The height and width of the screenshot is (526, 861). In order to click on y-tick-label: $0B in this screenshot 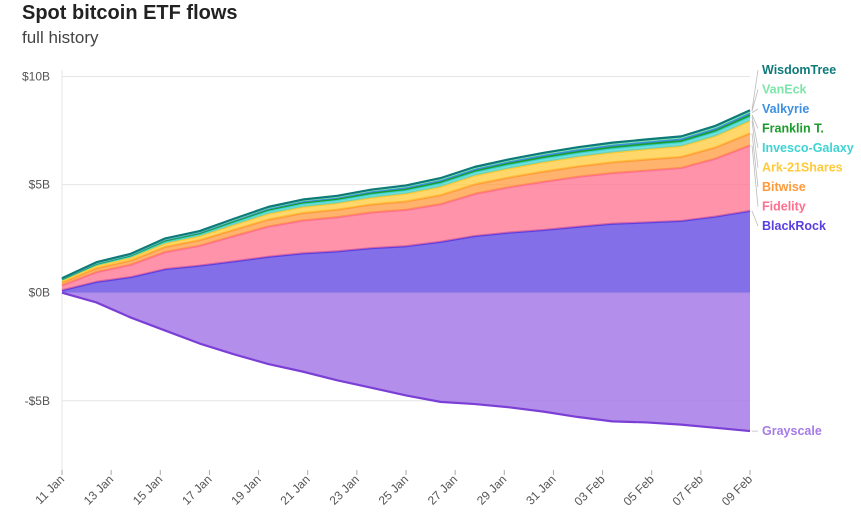, I will do `click(39, 293)`.